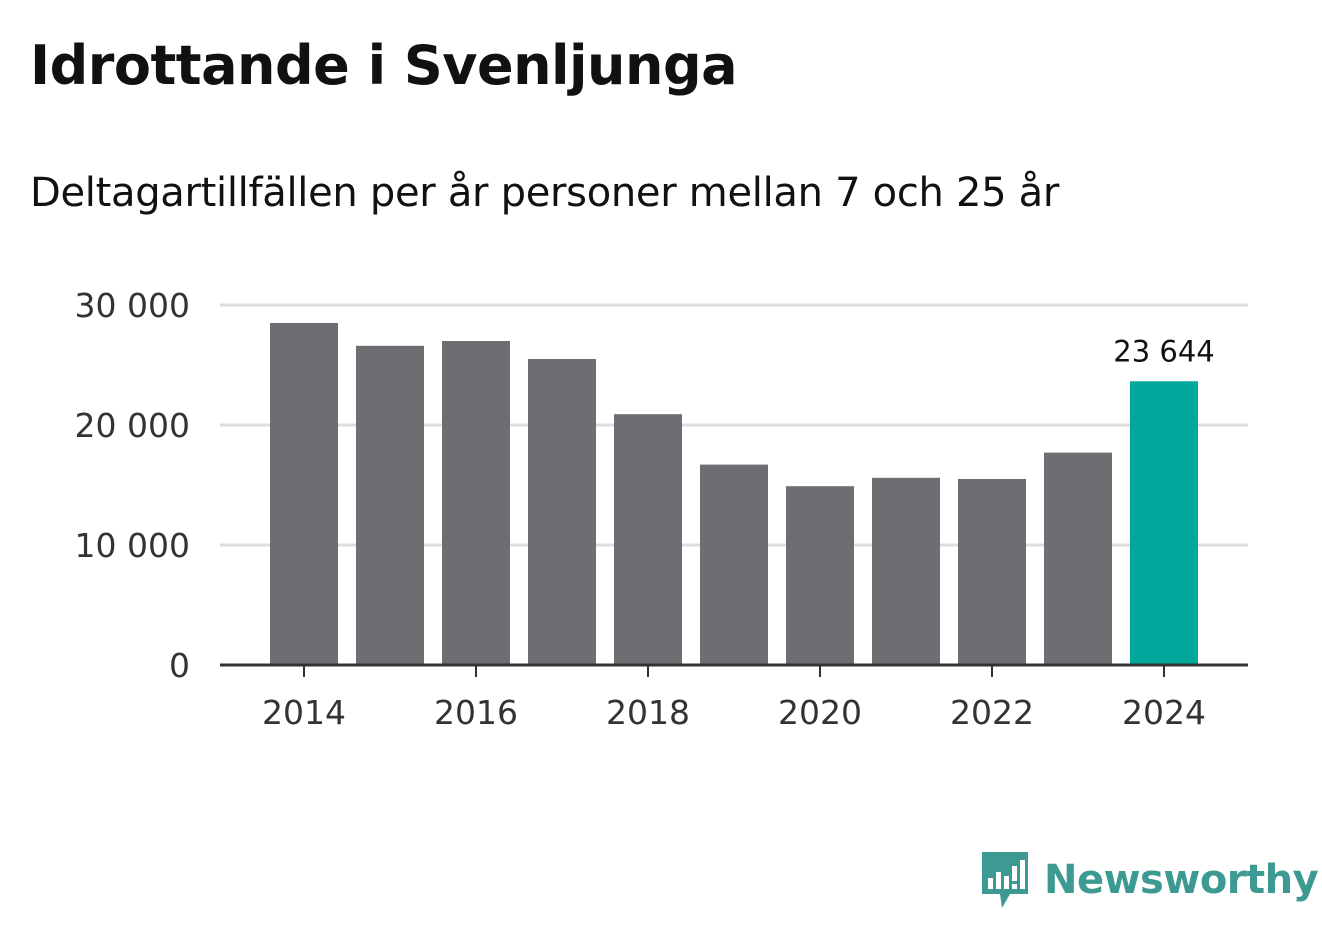  Describe the element at coordinates (992, 572) in the screenshot. I see `bar-2022` at that location.